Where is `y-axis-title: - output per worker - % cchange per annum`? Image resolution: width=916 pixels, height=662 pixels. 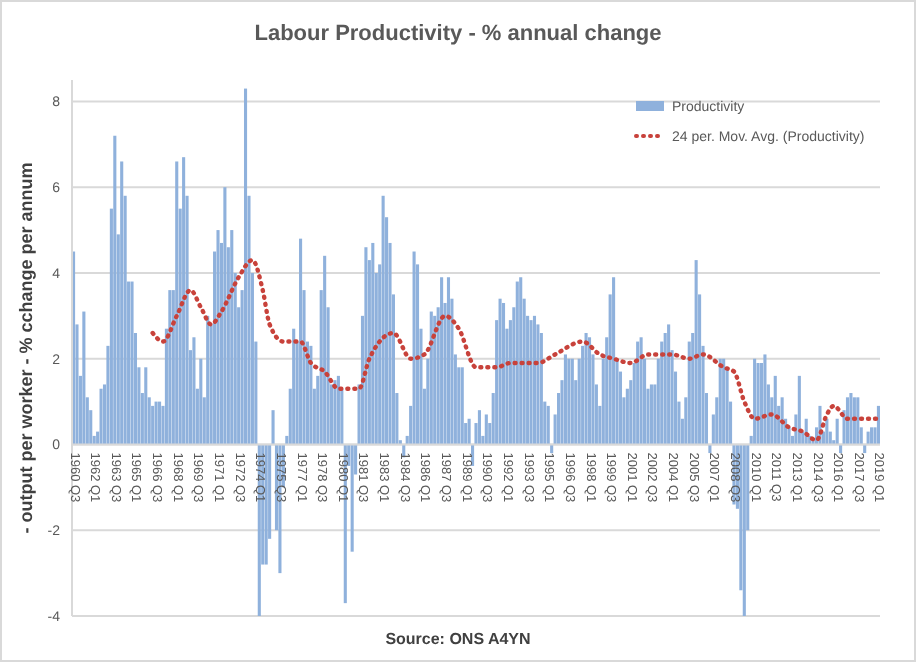 y-axis-title: - output per worker - % cchange per annum is located at coordinates (26, 348).